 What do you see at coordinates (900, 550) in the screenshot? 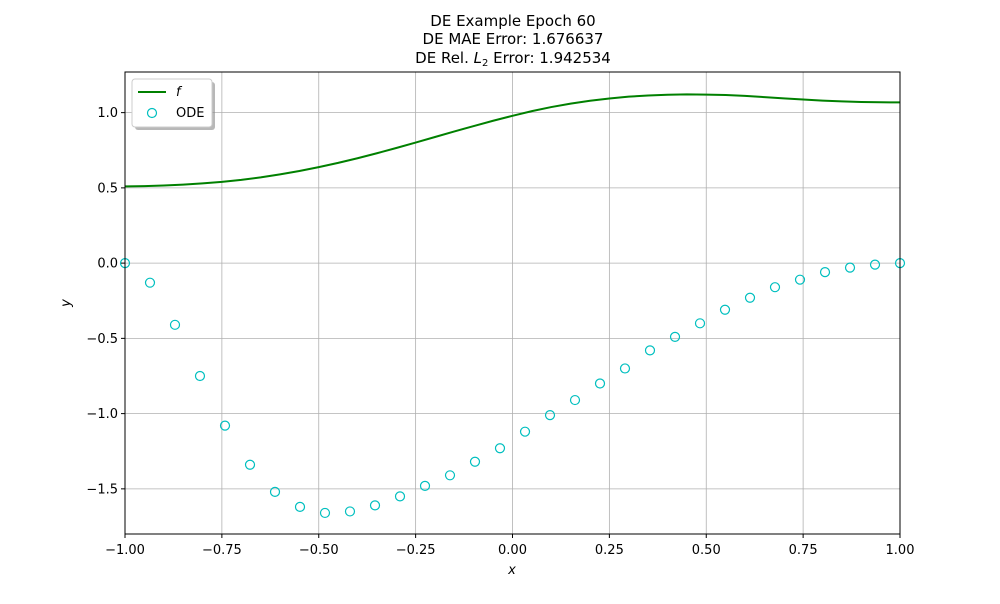
I see `x-tick-label-8: 1.00` at bounding box center [900, 550].